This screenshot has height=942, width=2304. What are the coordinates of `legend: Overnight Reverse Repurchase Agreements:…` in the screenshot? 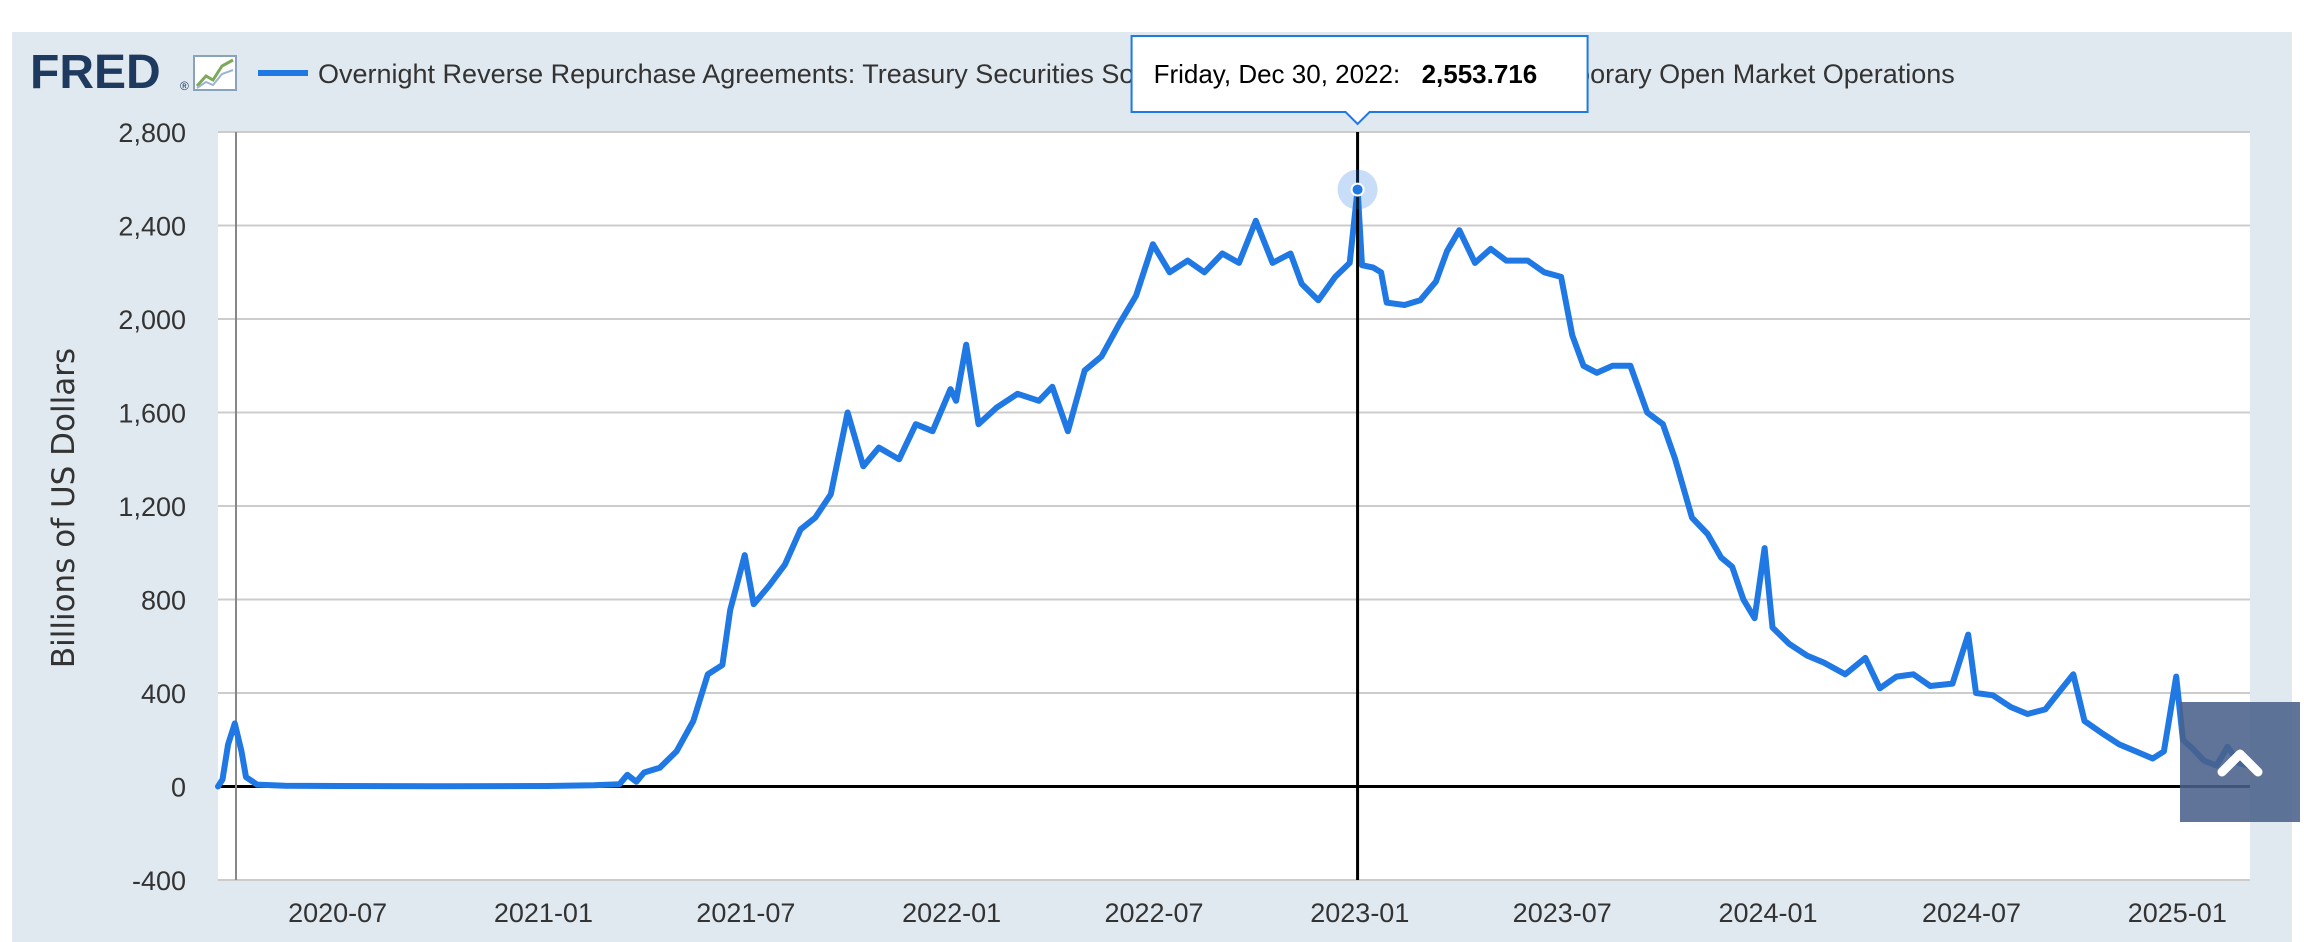 It's located at (1106, 74).